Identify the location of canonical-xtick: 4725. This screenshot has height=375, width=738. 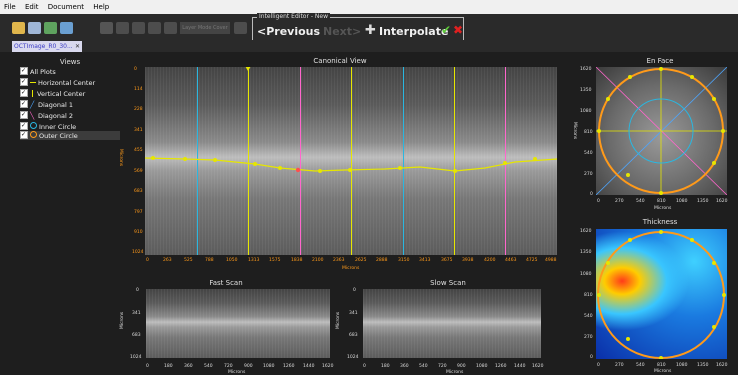
(532, 260).